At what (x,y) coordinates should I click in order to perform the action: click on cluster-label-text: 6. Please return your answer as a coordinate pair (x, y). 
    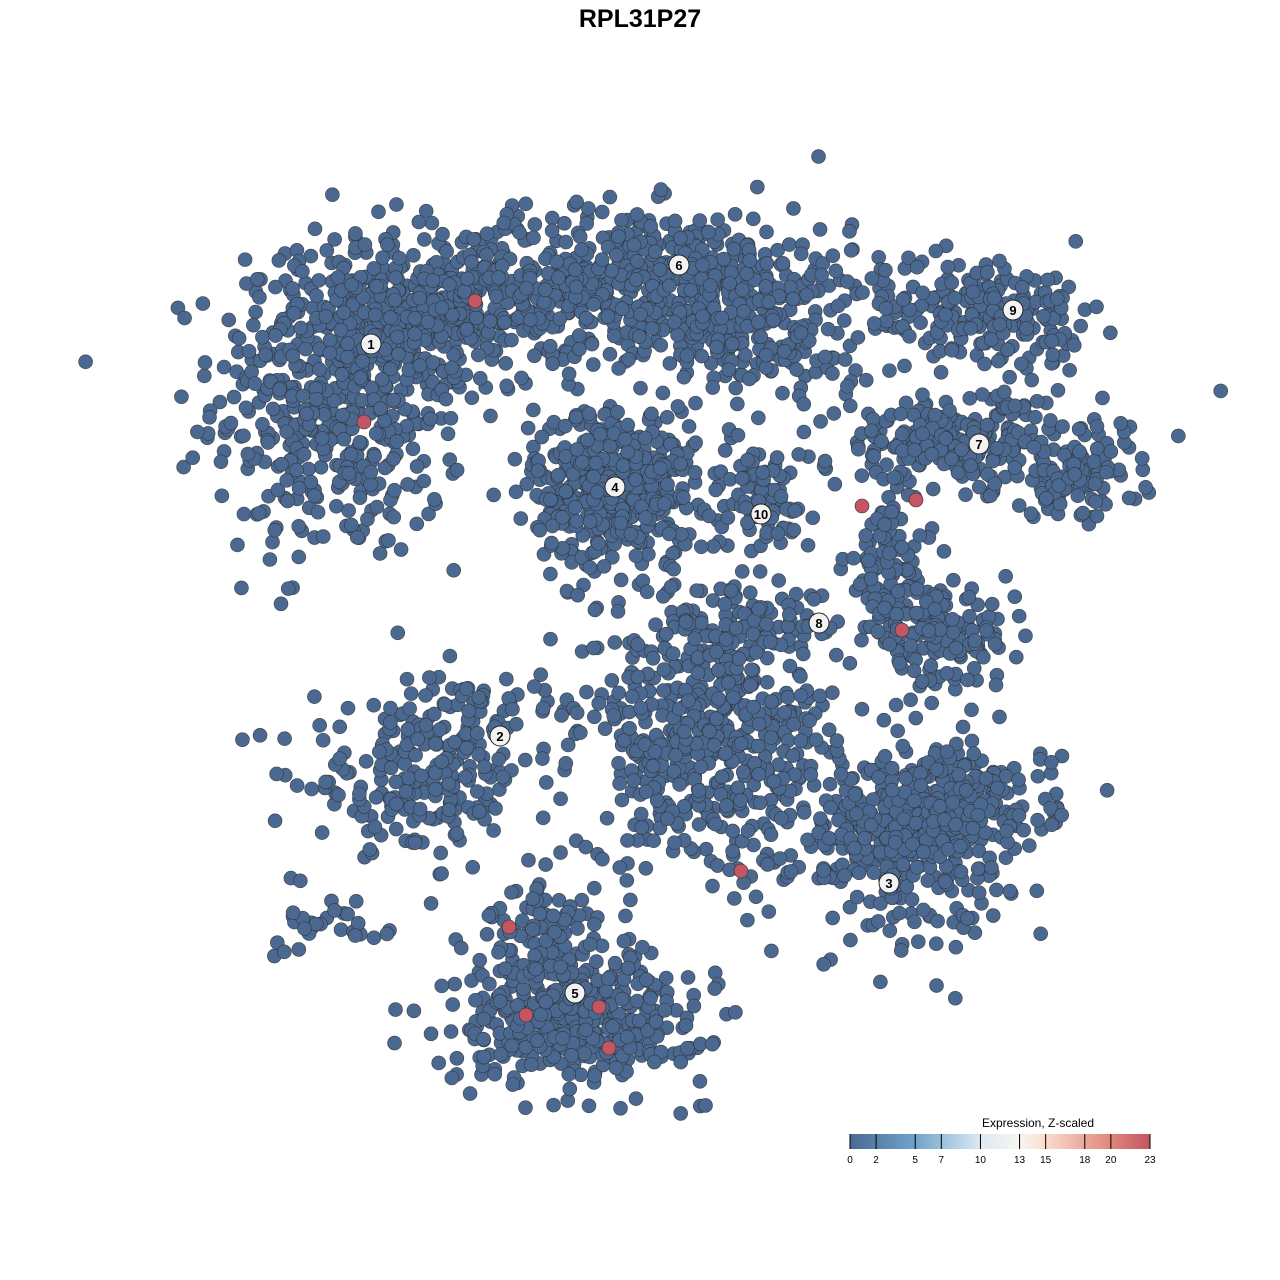
    Looking at the image, I should click on (678, 265).